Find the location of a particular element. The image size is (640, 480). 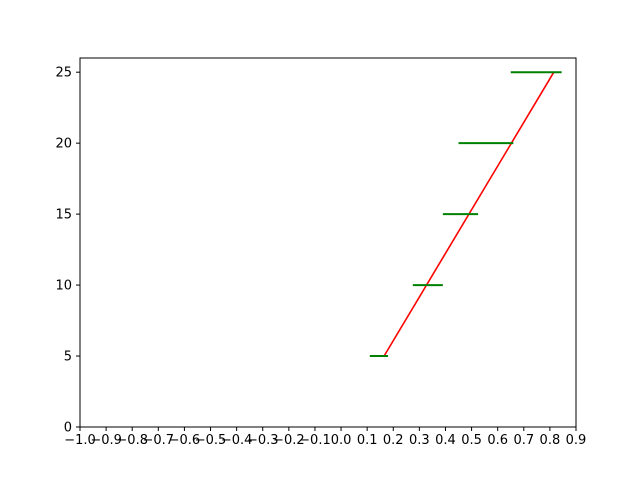

x-tick-label: −0.2 is located at coordinates (289, 440).